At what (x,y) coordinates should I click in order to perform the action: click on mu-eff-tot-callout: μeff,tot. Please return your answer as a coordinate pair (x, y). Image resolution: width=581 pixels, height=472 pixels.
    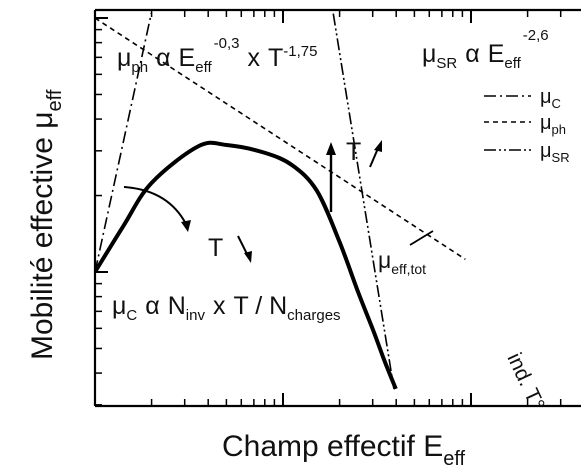
    Looking at the image, I should click on (406, 253).